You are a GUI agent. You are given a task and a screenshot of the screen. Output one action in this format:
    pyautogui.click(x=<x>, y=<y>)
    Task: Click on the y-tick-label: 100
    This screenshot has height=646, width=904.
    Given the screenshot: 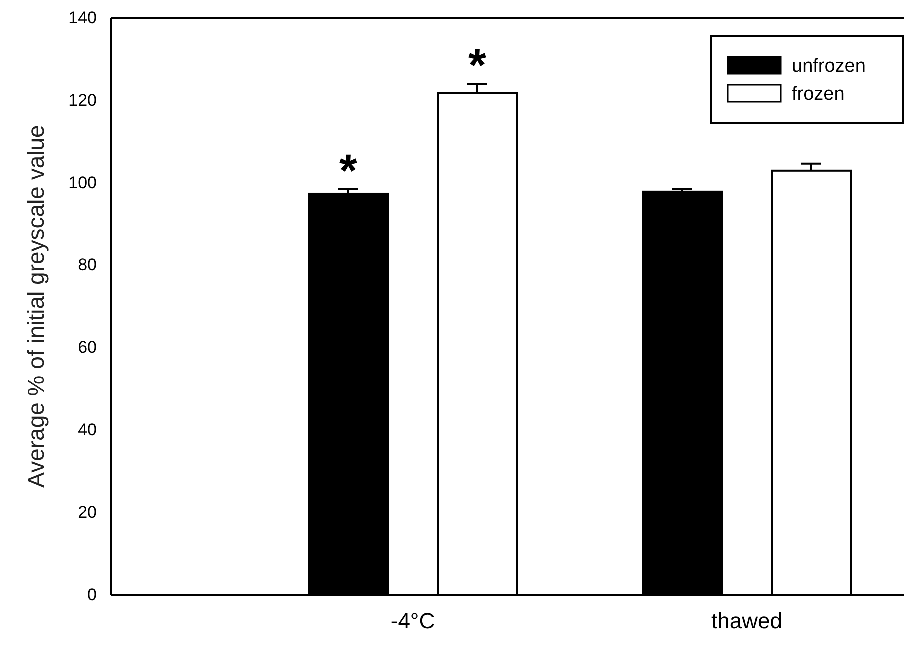 What is the action you would take?
    pyautogui.click(x=82, y=182)
    